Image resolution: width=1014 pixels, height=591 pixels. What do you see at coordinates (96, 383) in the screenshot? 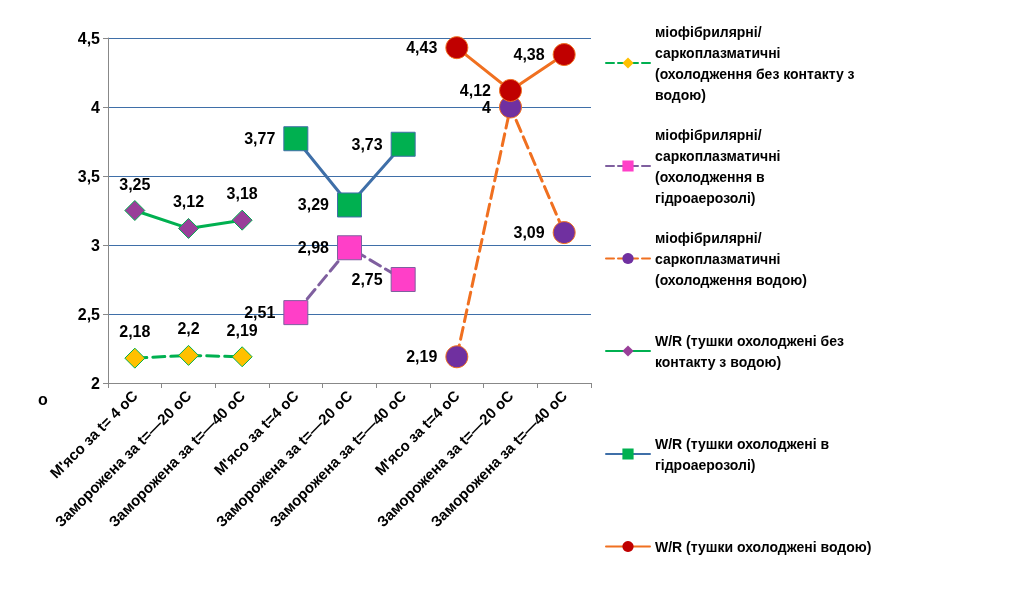
I see `y-tick-label: 2` at bounding box center [96, 383].